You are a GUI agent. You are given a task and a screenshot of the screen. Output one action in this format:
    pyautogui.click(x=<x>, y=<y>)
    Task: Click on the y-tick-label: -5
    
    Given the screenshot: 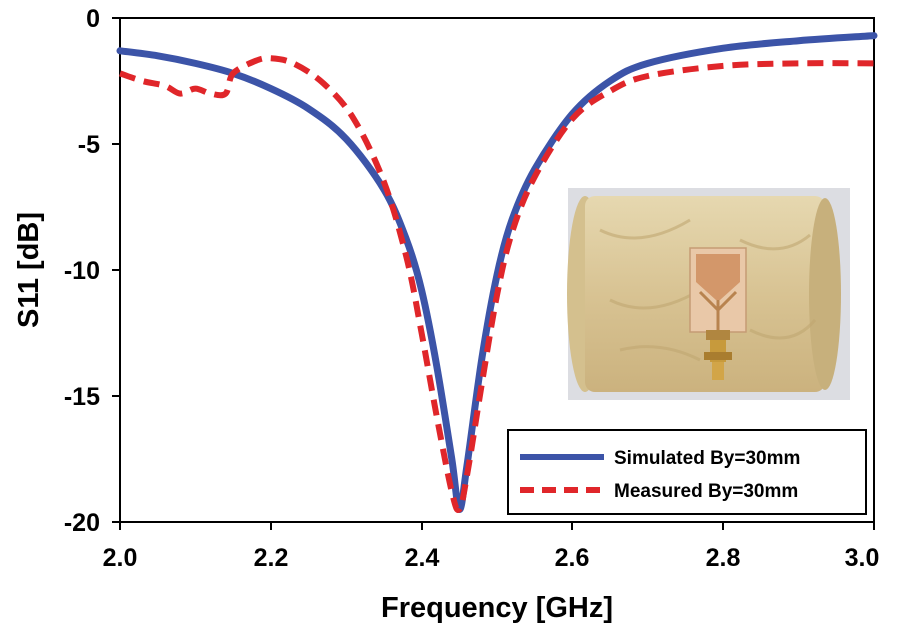 What is the action you would take?
    pyautogui.click(x=89, y=145)
    